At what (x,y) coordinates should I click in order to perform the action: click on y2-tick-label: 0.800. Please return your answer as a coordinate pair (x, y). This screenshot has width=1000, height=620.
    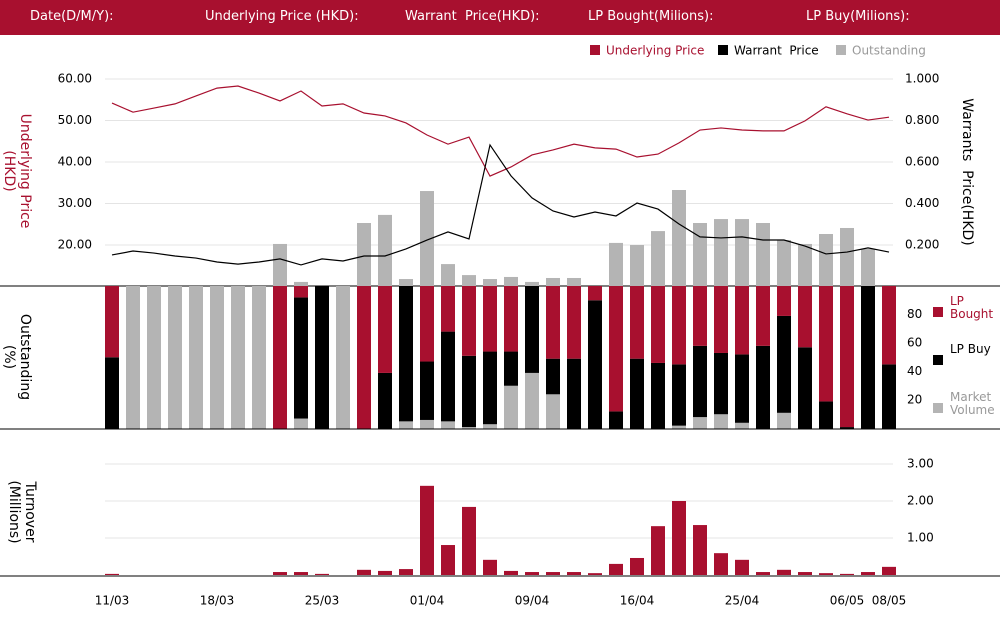
    Looking at the image, I should click on (922, 120).